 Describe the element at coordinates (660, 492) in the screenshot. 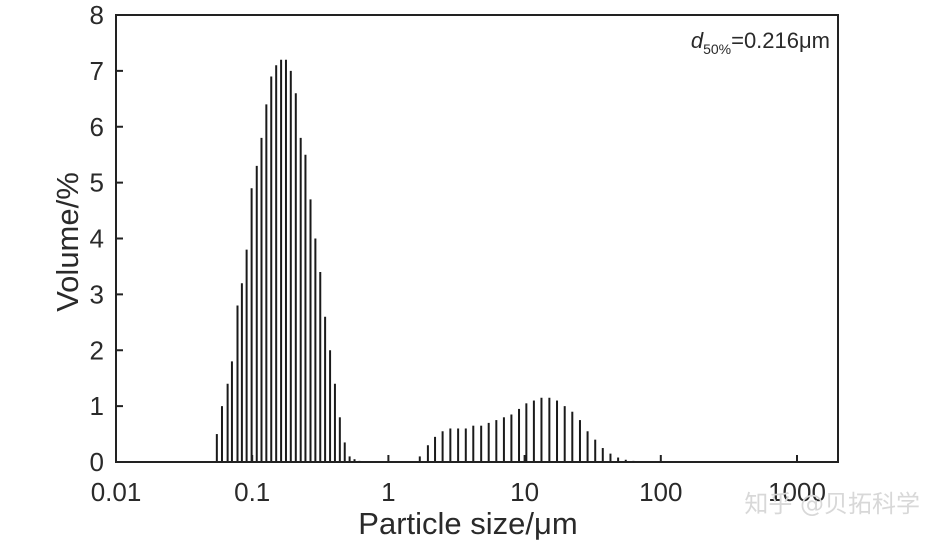

I see `x-tick-label: 100` at that location.